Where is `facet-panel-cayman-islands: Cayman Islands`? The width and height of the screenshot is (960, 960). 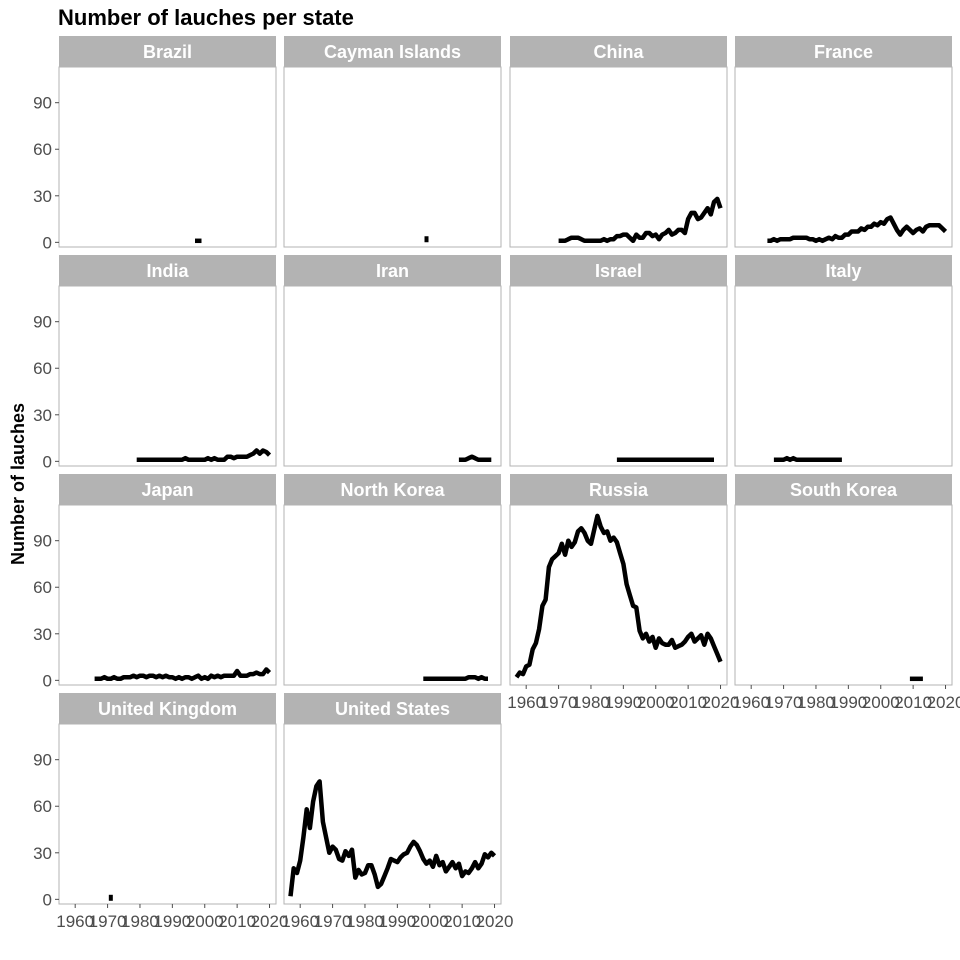 facet-panel-cayman-islands: Cayman Islands is located at coordinates (392, 142).